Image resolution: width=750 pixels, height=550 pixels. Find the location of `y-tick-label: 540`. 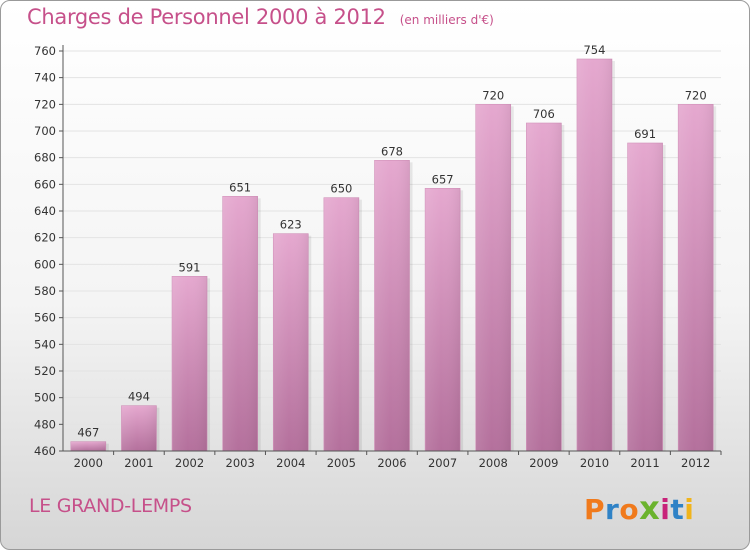

y-tick-label: 540 is located at coordinates (45, 344).